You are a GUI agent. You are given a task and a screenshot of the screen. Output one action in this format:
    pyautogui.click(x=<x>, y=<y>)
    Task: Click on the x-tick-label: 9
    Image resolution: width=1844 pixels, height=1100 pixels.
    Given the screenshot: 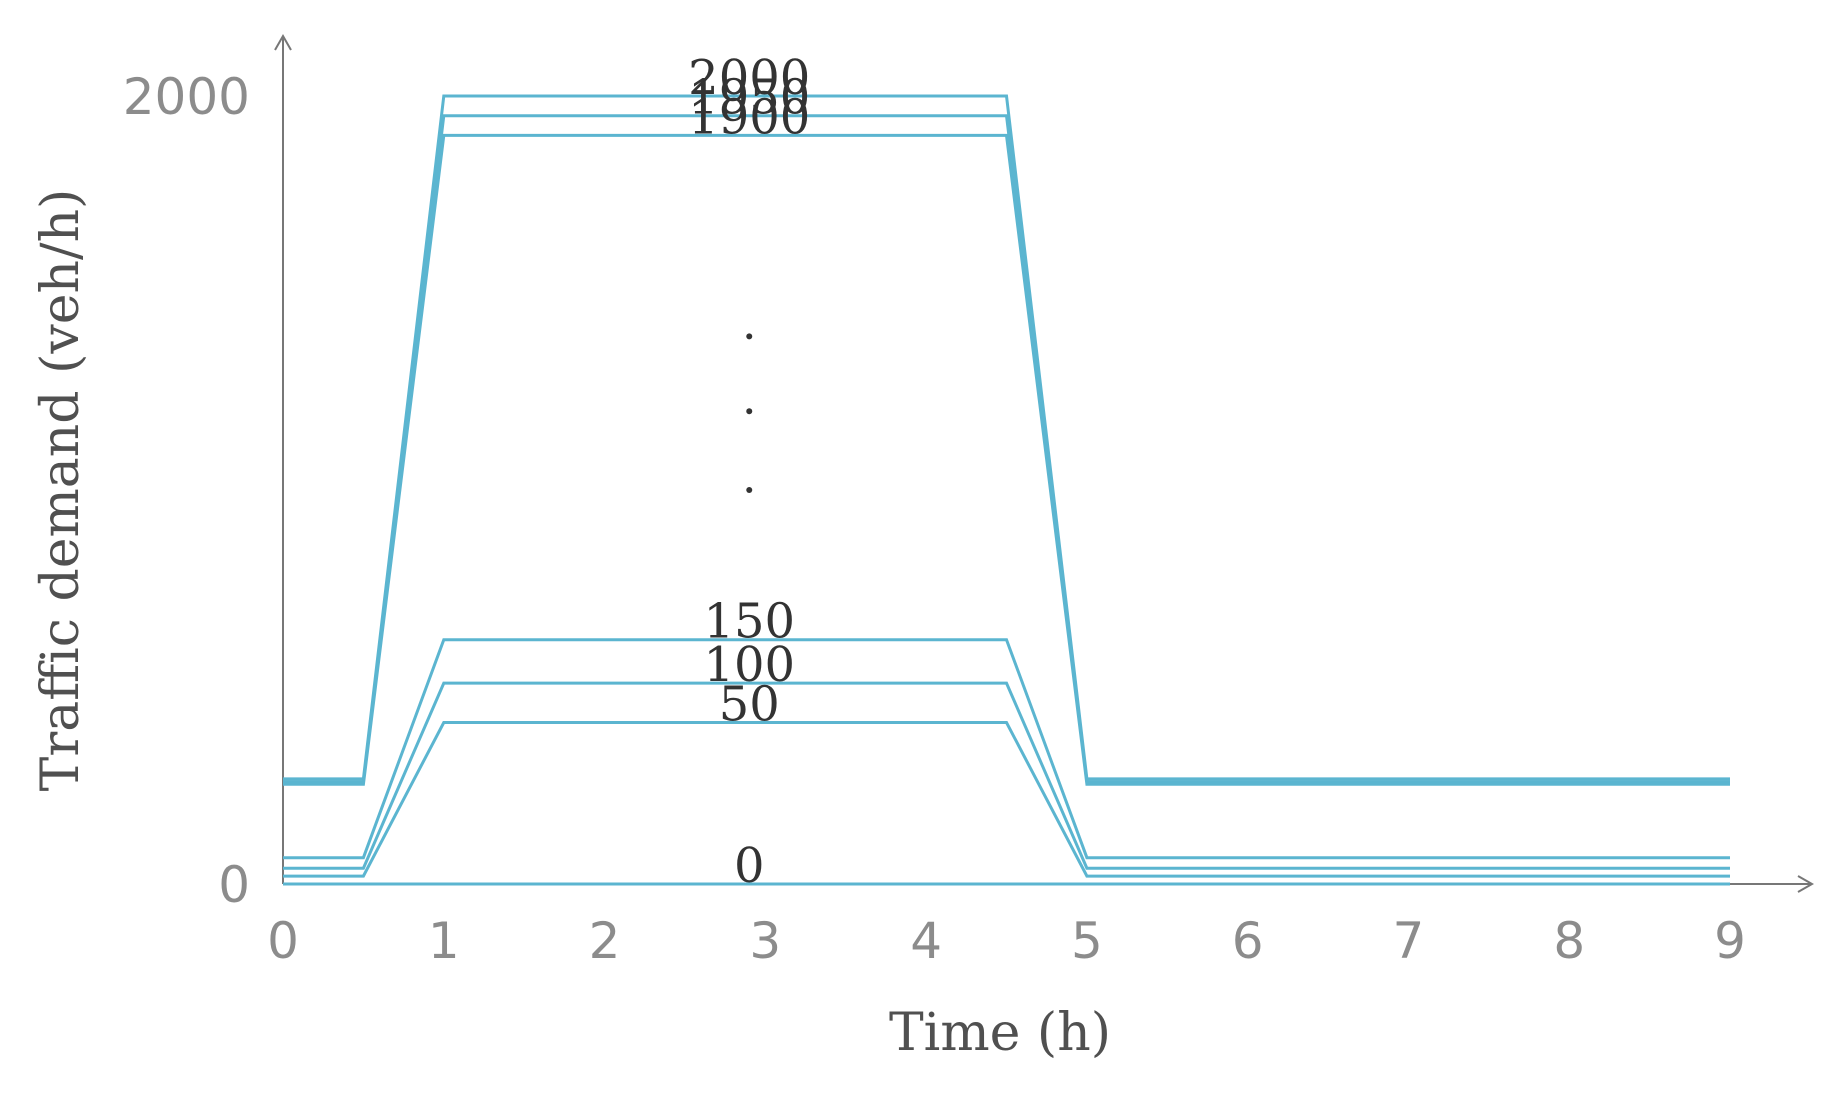 What is the action you would take?
    pyautogui.click(x=1730, y=941)
    